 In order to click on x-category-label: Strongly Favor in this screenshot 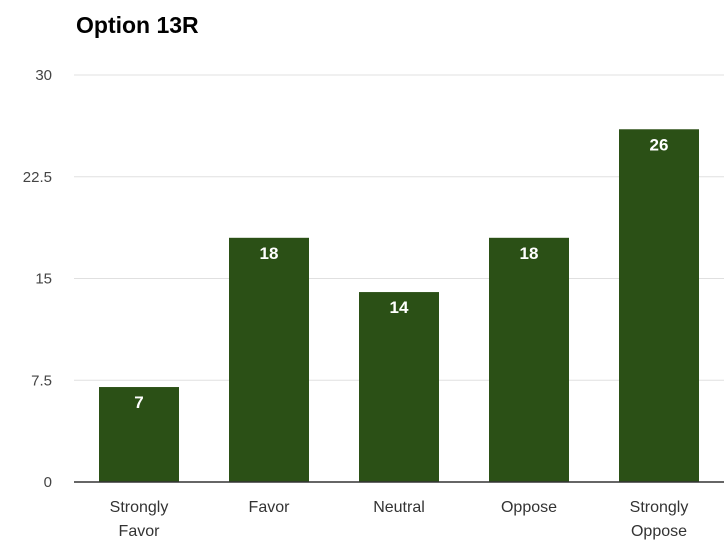, I will do `click(139, 519)`.